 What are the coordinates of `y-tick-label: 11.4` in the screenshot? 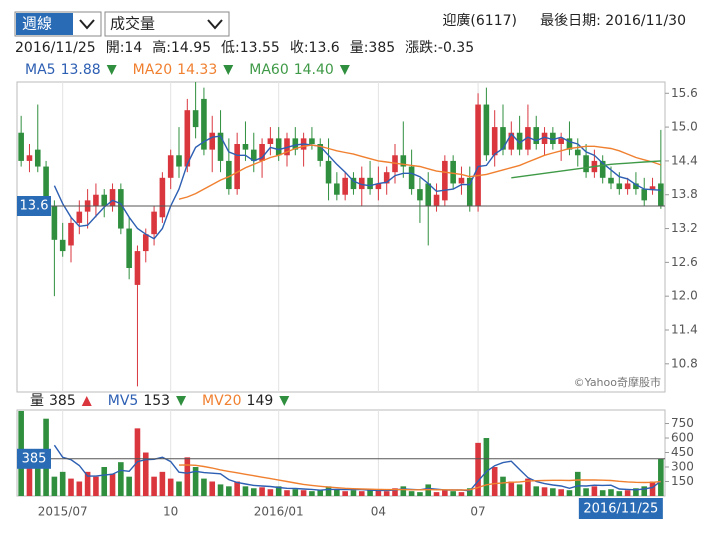 It's located at (684, 330).